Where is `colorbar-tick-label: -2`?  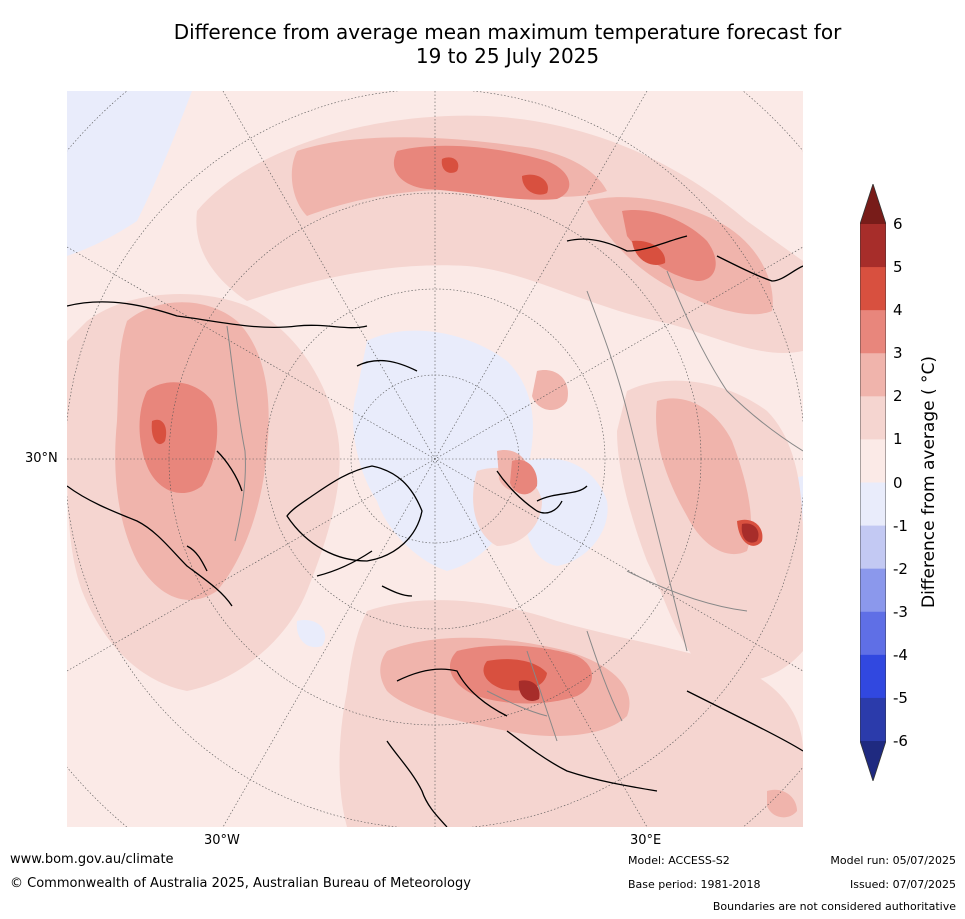 colorbar-tick-label: -2 is located at coordinates (900, 568).